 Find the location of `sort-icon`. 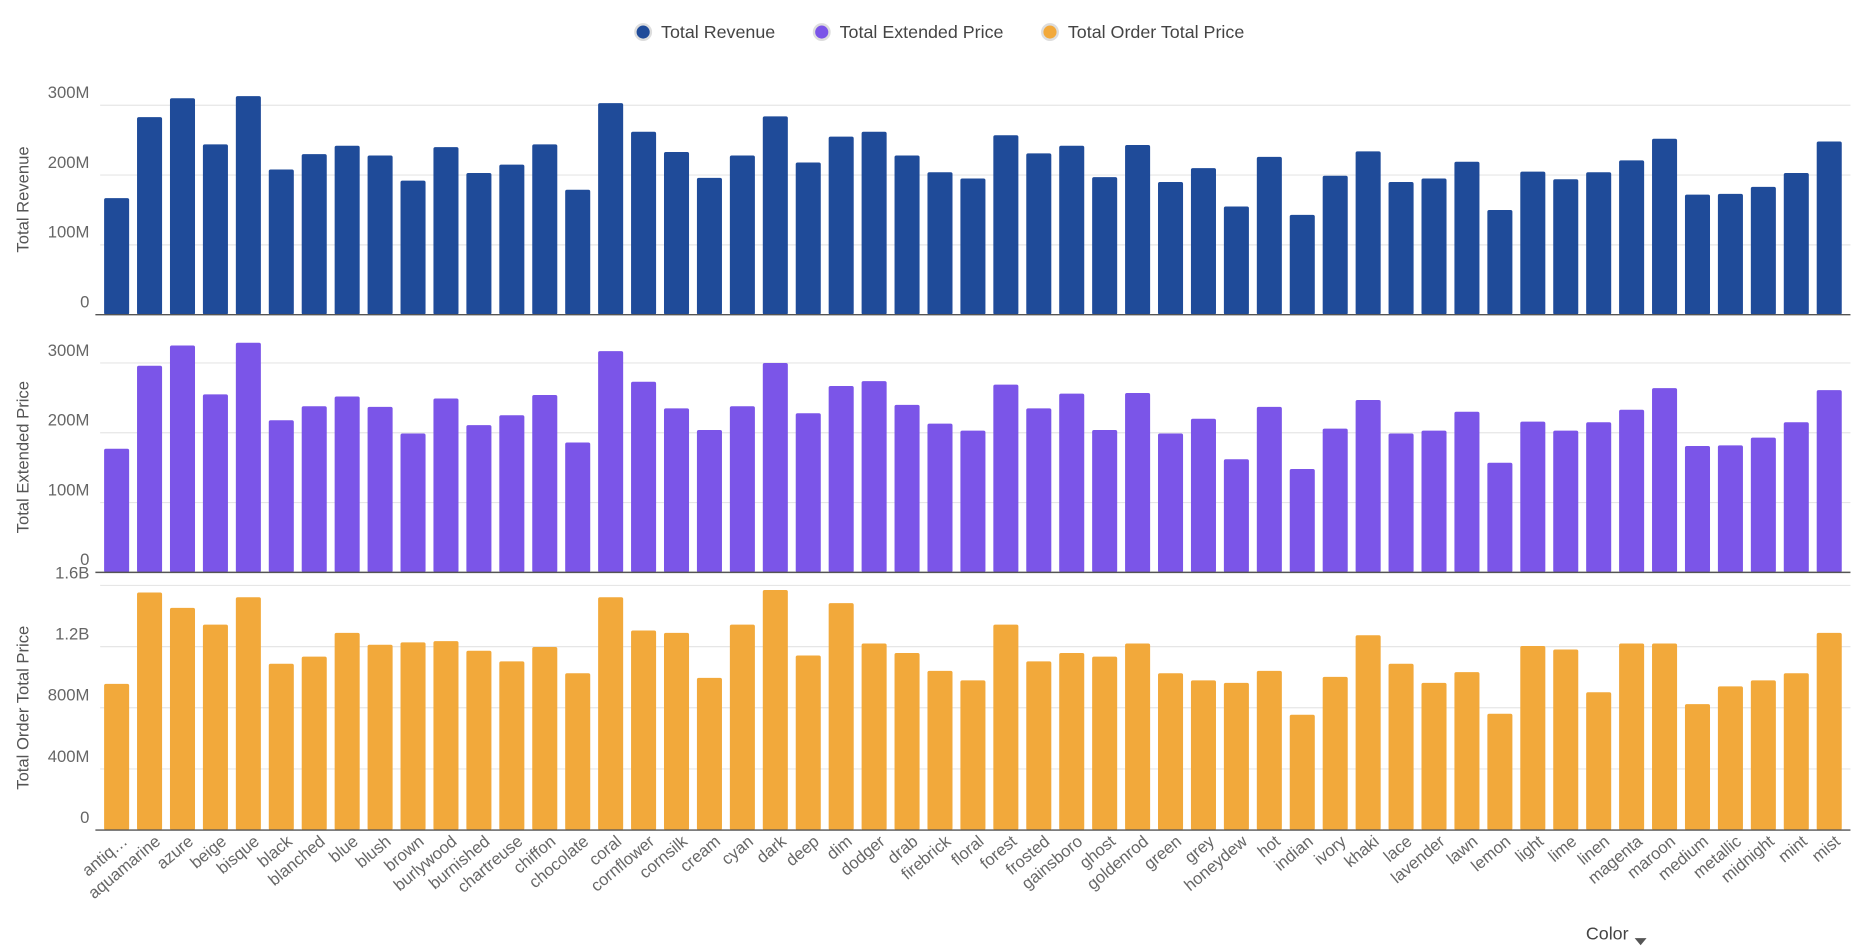

sort-icon is located at coordinates (1640, 942).